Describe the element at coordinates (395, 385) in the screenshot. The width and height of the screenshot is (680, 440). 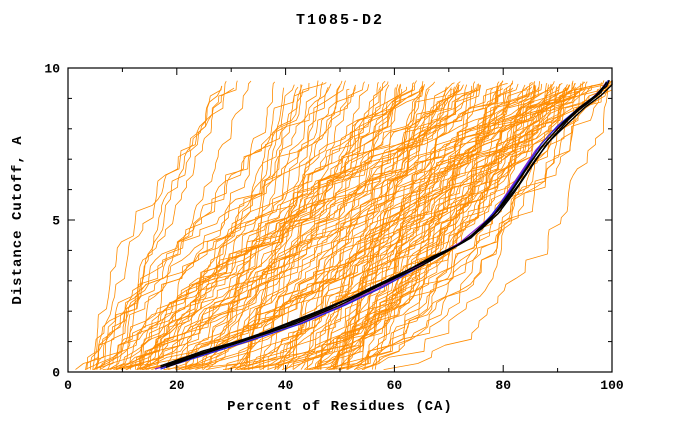
I see `x-tick-label: 60` at that location.